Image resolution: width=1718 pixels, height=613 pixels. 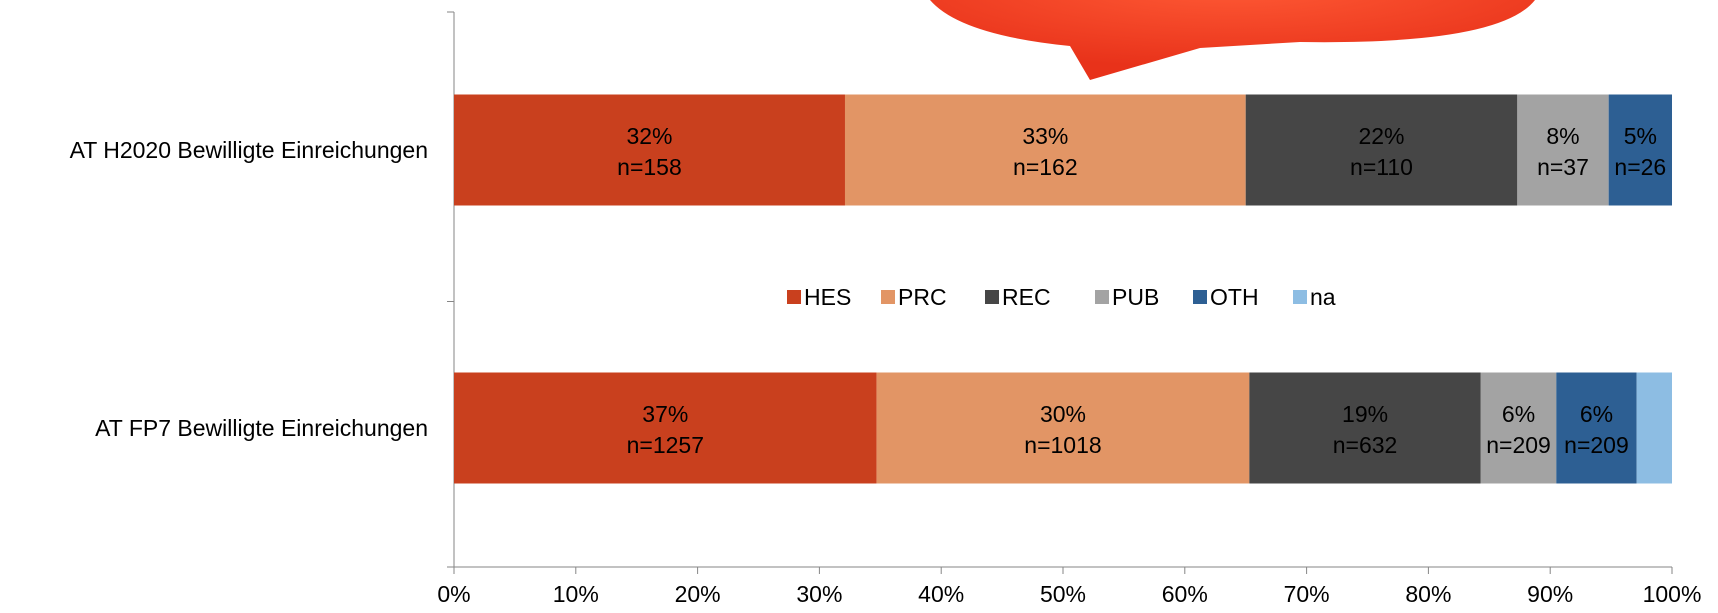 I want to click on data-label-percent: 33%, so click(x=1045, y=136).